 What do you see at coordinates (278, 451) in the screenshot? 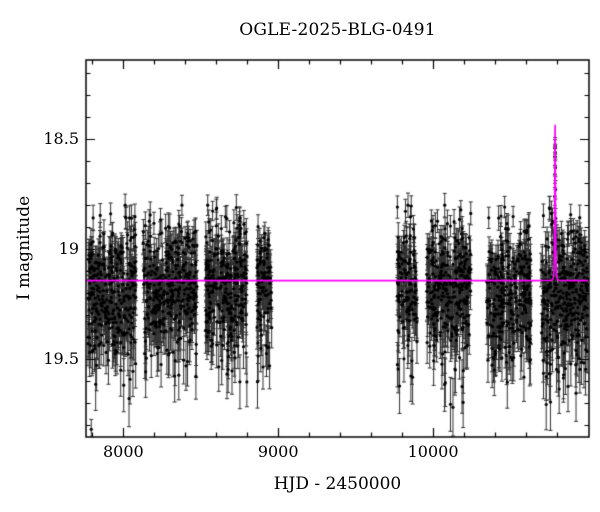
I see `x-tick-label-9000: 9000` at bounding box center [278, 451].